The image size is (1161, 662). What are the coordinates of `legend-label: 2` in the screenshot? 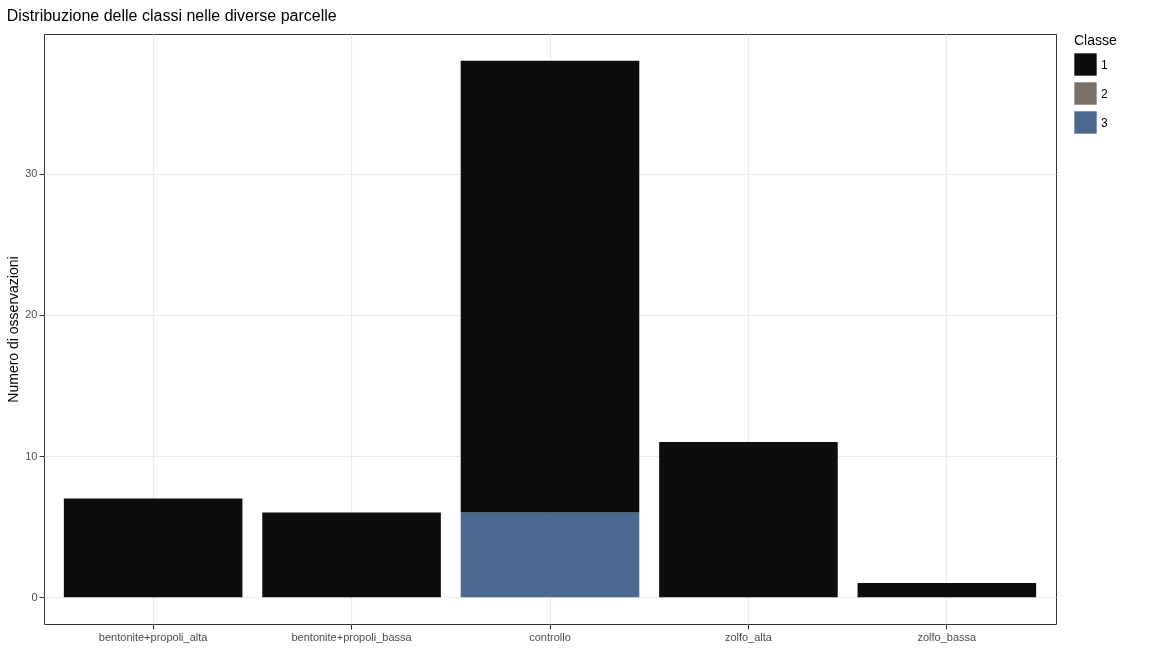 It's located at (1104, 93).